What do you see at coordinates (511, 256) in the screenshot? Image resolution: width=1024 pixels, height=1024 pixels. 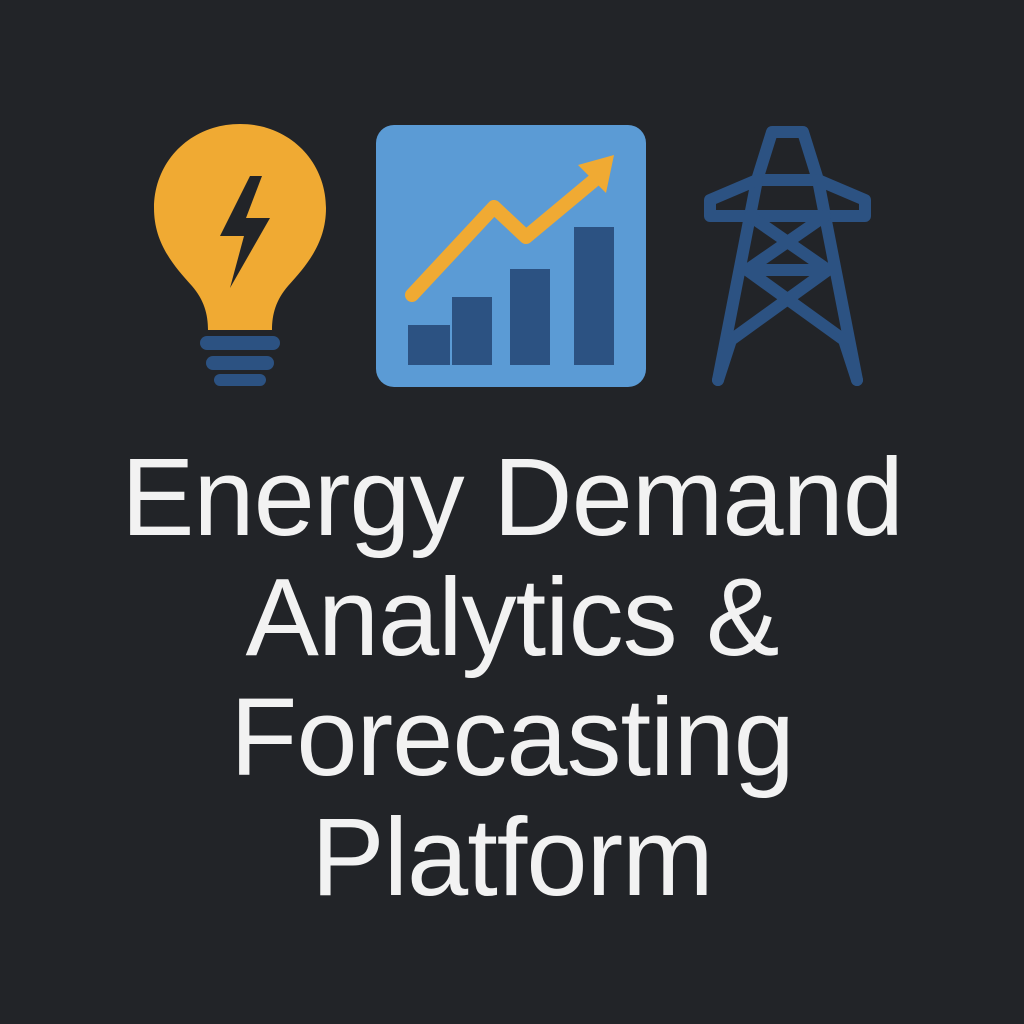 I see `growth-chart-icon` at bounding box center [511, 256].